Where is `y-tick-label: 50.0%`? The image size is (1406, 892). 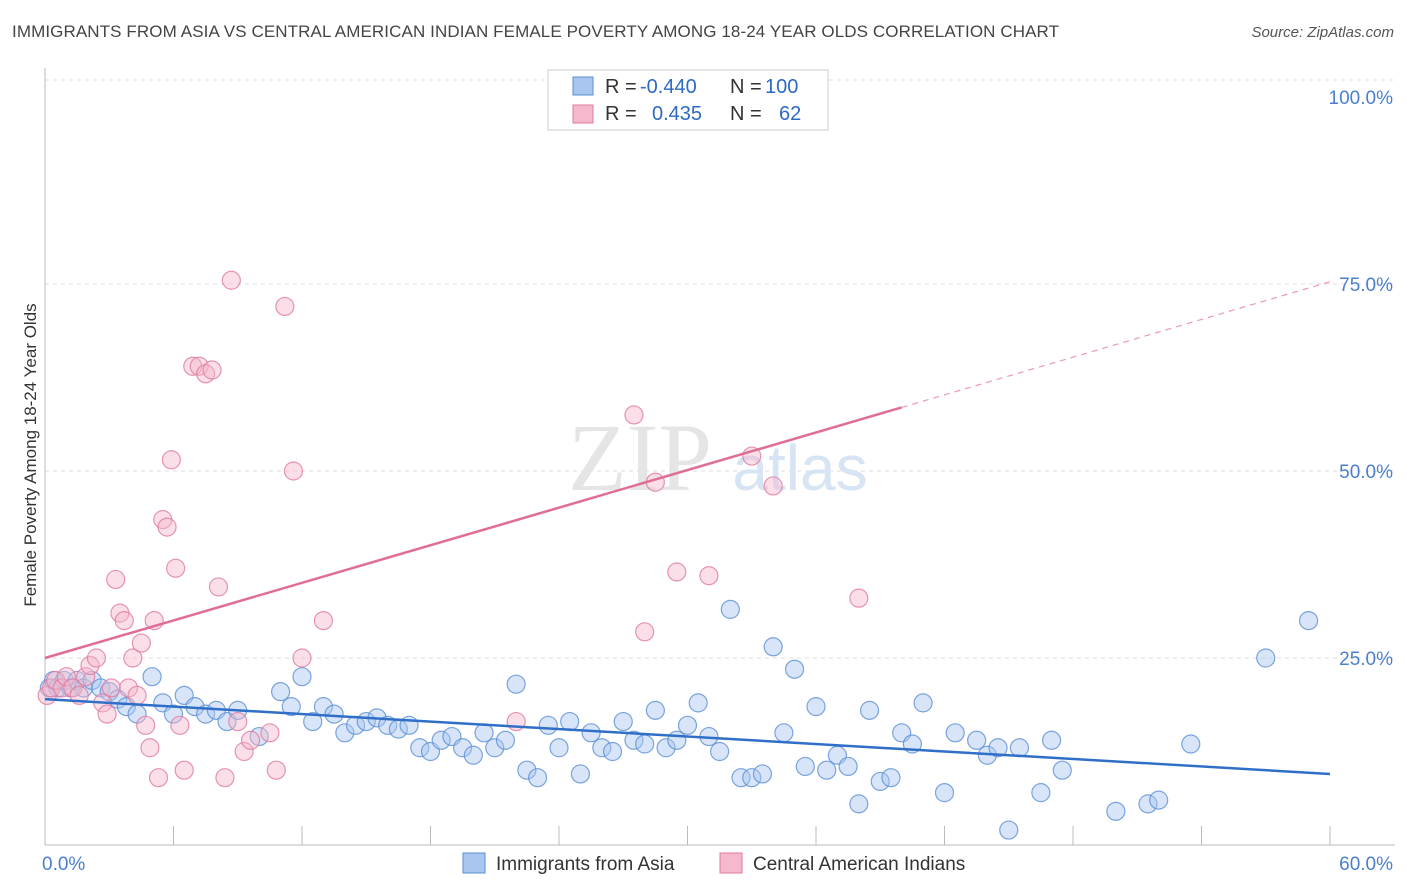
y-tick-label: 50.0% is located at coordinates (1366, 472).